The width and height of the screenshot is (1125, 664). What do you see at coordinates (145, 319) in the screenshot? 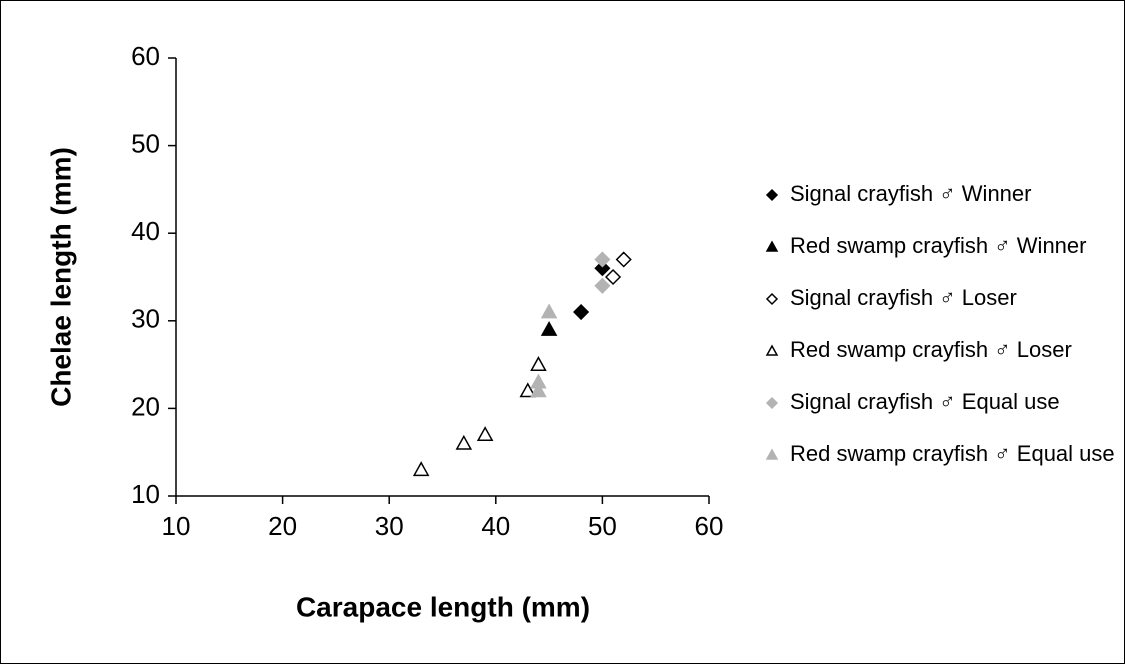
I see `y-tick-label: 30` at bounding box center [145, 319].